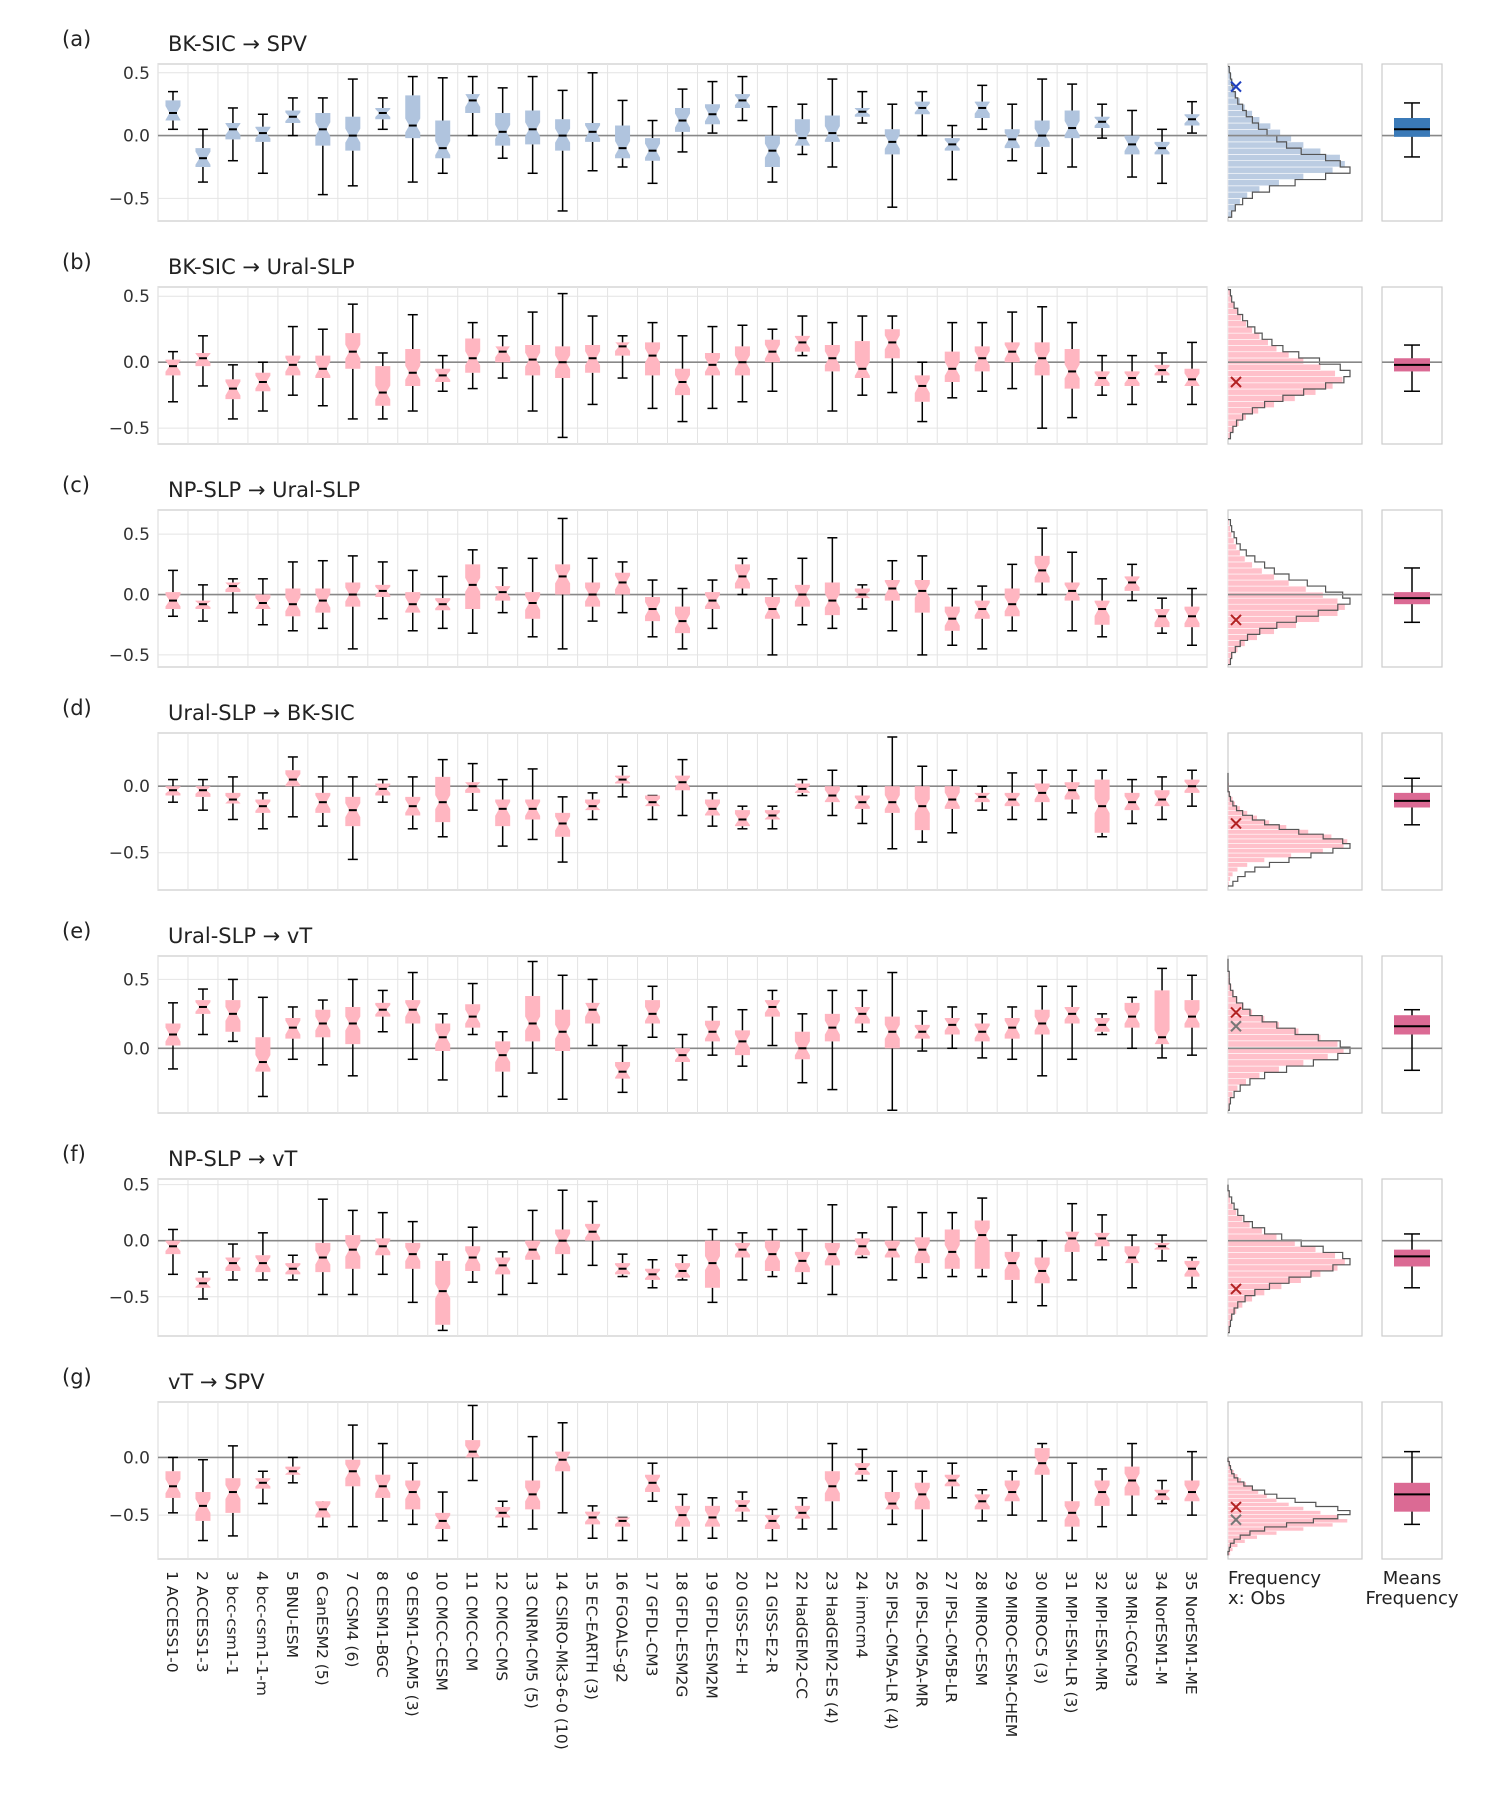  What do you see at coordinates (1256, 1598) in the screenshot?
I see `hist-xlabel: x: Obs` at bounding box center [1256, 1598].